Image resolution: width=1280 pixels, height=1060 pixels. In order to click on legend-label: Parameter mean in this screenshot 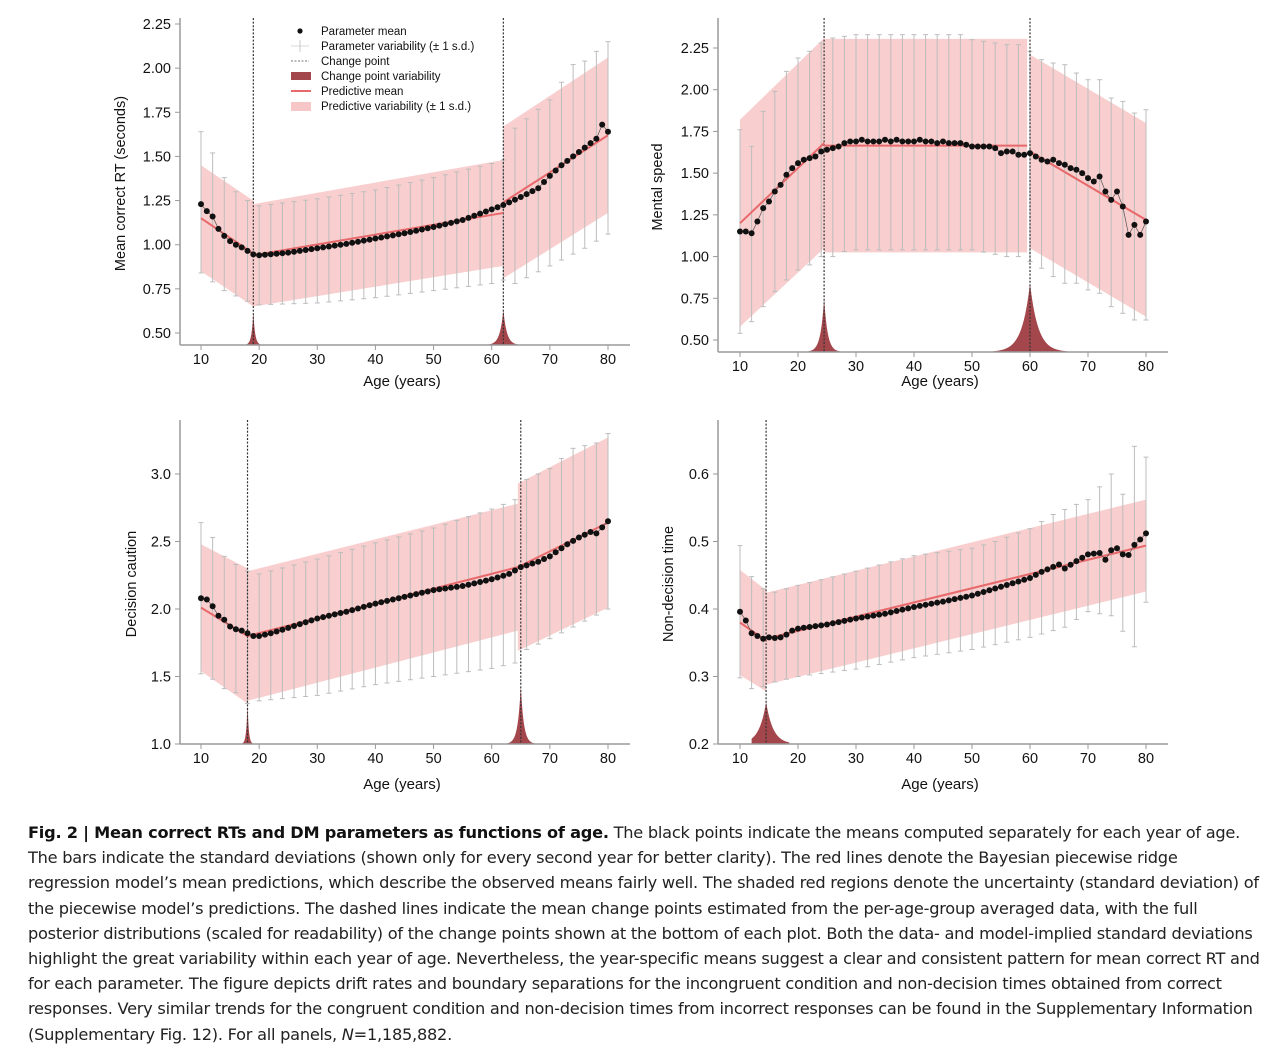, I will do `click(364, 32)`.